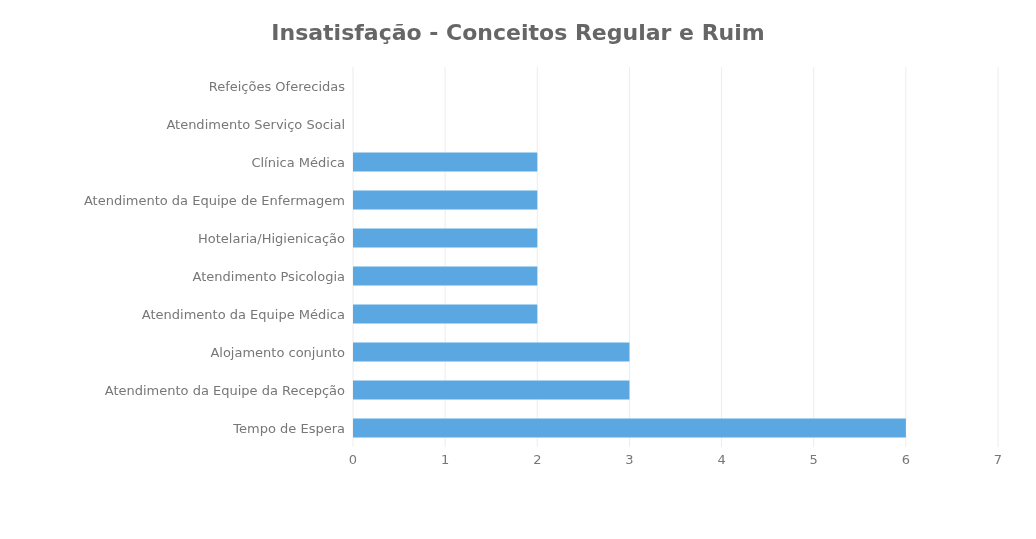 The image size is (1036, 539). I want to click on y-tick-label: Refeições Oferecidas, so click(277, 86).